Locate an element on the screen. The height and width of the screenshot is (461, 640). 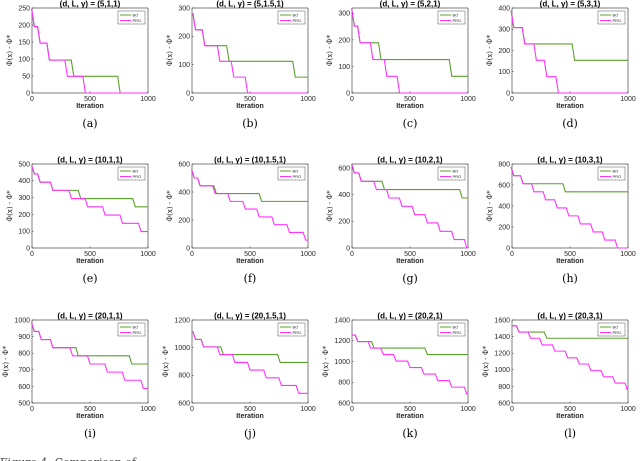
subplot-title: (d, L, γ) = (10,1.5,1) is located at coordinates (250, 160).